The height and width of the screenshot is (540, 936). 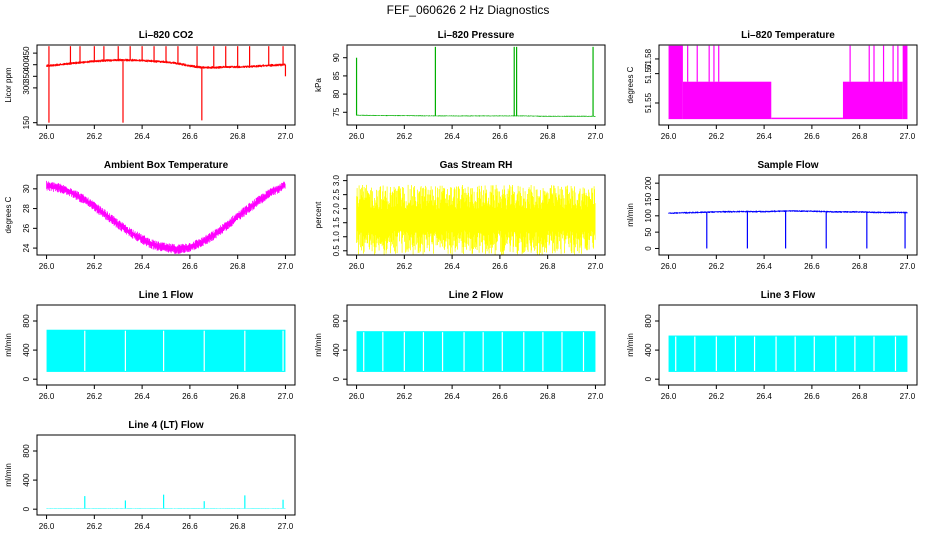 I want to click on series-ambient, so click(x=166, y=217).